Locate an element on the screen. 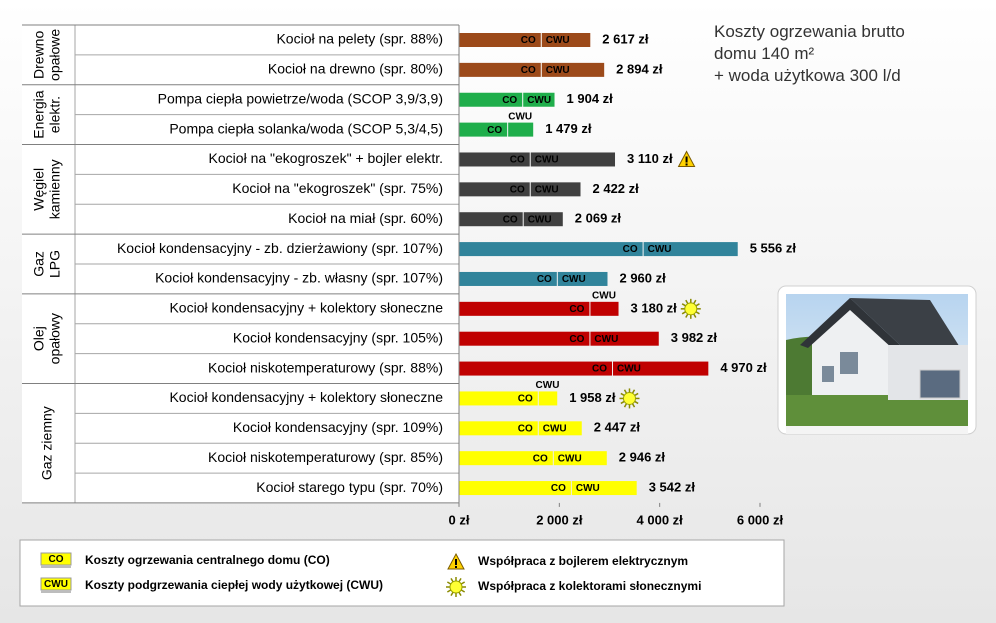 The width and height of the screenshot is (996, 623). total-label: 2 069 zł is located at coordinates (598, 218).